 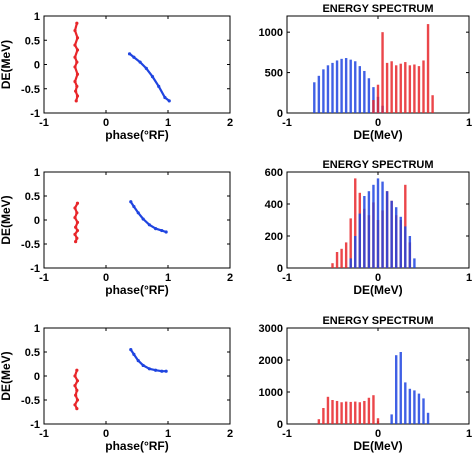 What do you see at coordinates (271, 329) in the screenshot?
I see `y-tick-label: 3000` at bounding box center [271, 329].